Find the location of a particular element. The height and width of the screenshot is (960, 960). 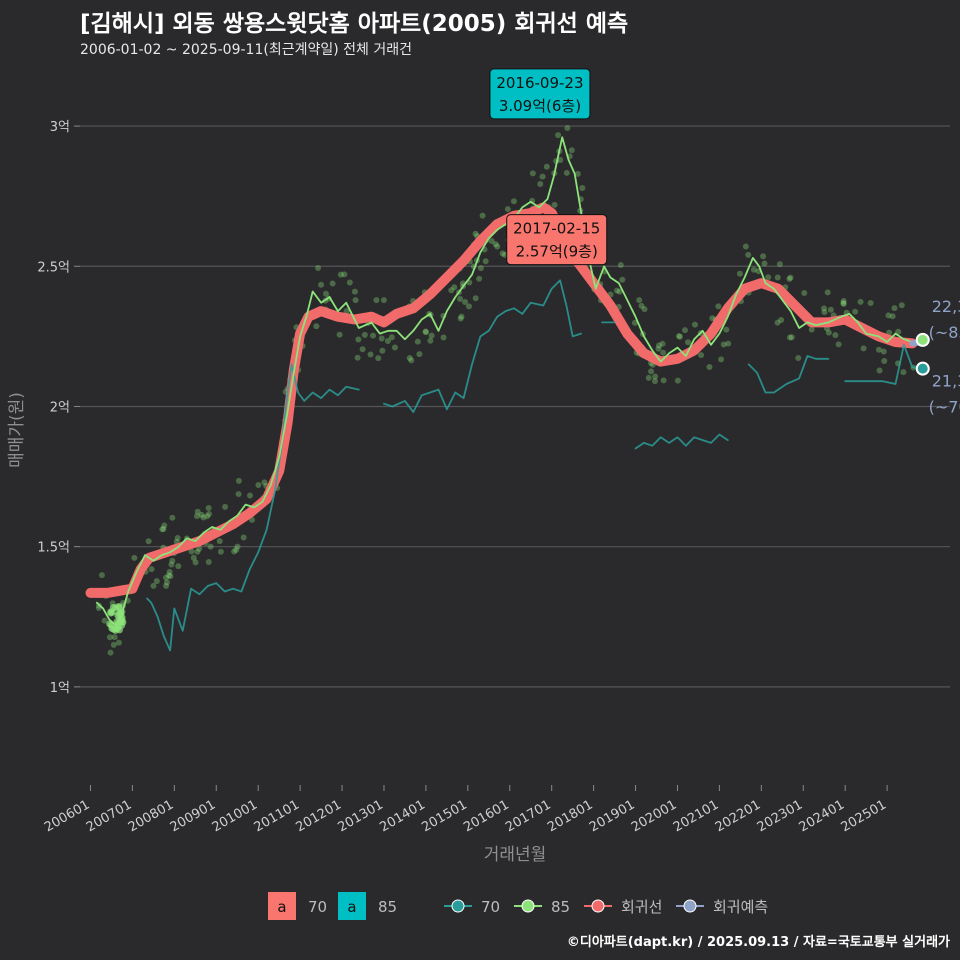

x-tick-label-9: 201501 is located at coordinates (444, 816).